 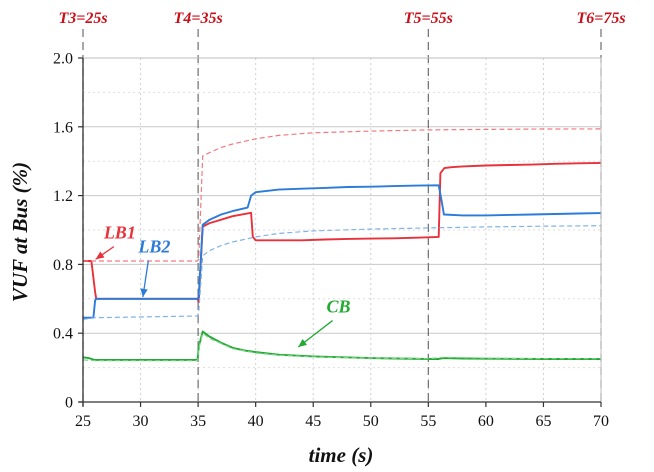 I want to click on y-axis-title: VUF at Bus (%), so click(x=20, y=232).